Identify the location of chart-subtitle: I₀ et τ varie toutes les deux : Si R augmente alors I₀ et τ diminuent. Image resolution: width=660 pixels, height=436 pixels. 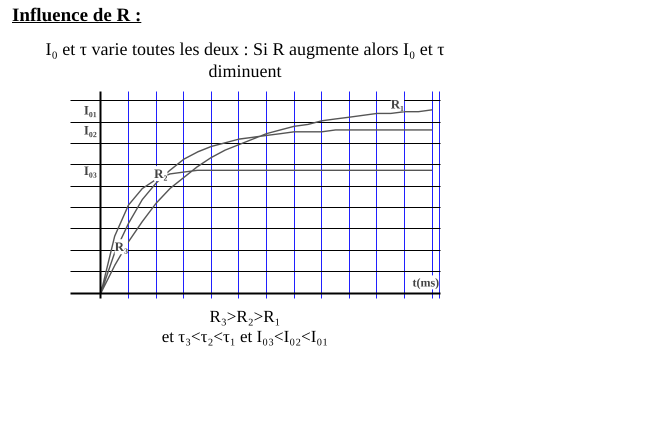
(245, 60).